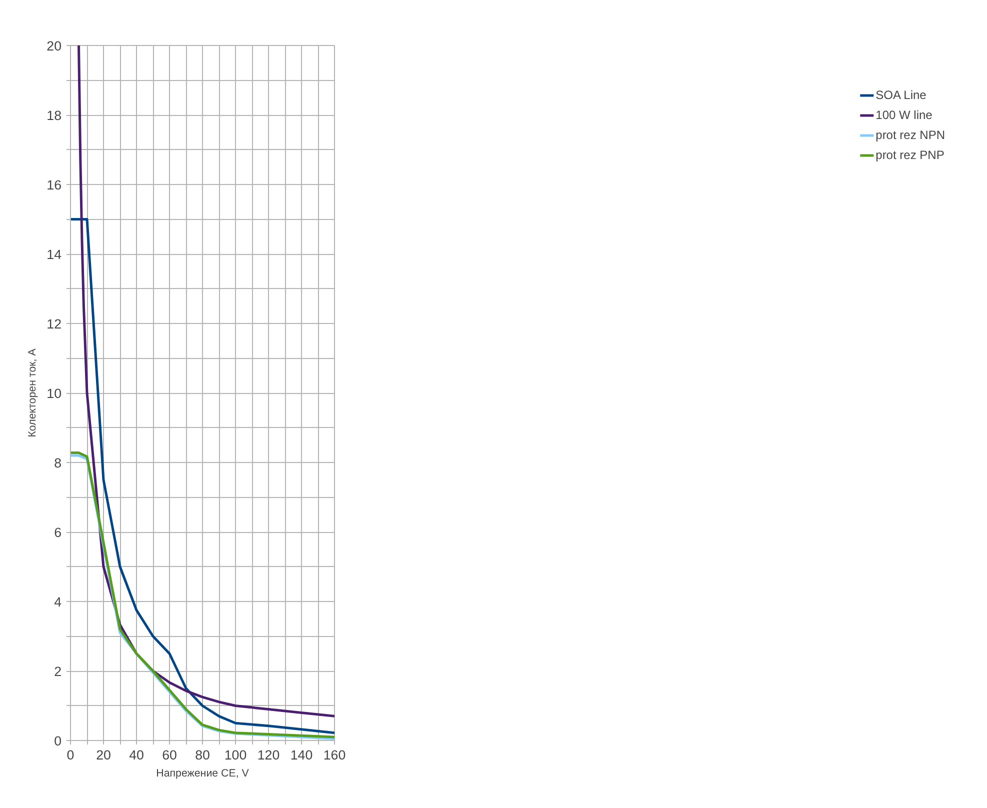 This screenshot has width=987, height=808. I want to click on y-tick-label: 12, so click(54, 324).